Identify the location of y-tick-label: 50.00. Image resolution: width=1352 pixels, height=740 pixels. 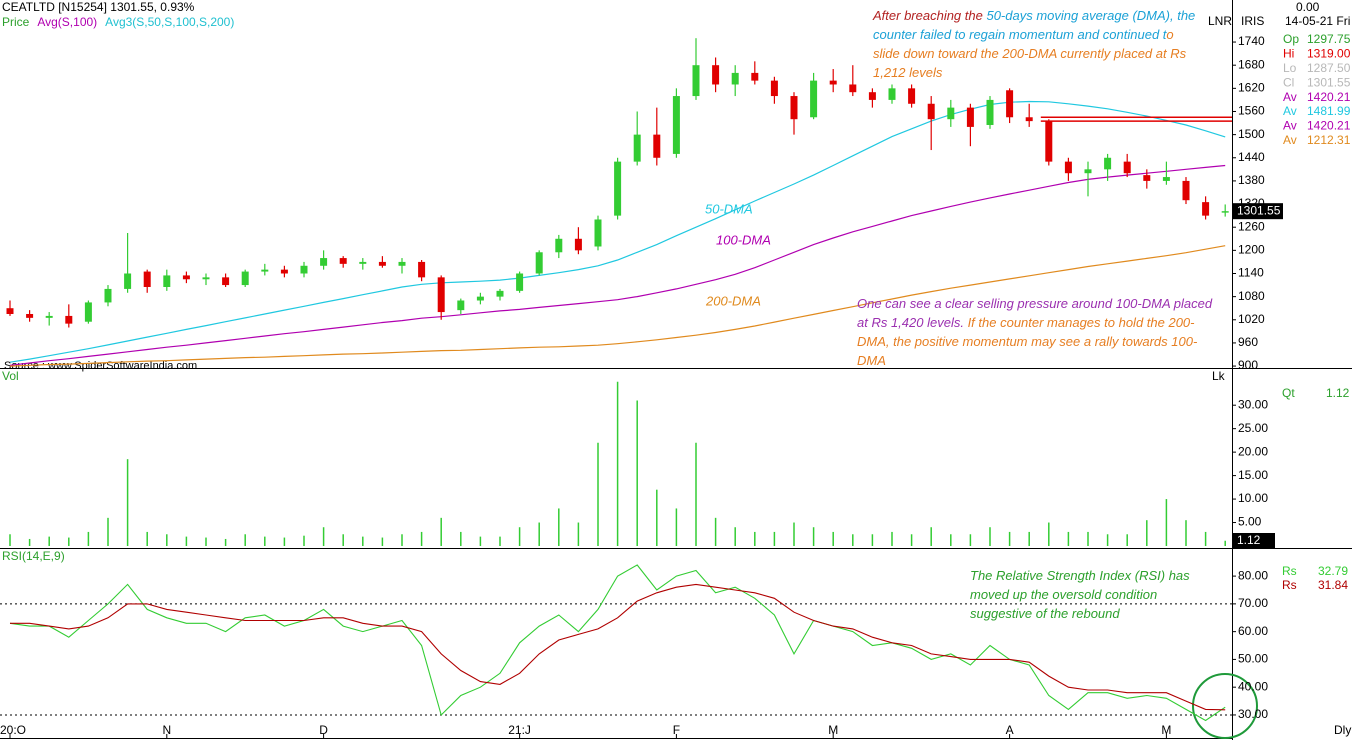
(1253, 659).